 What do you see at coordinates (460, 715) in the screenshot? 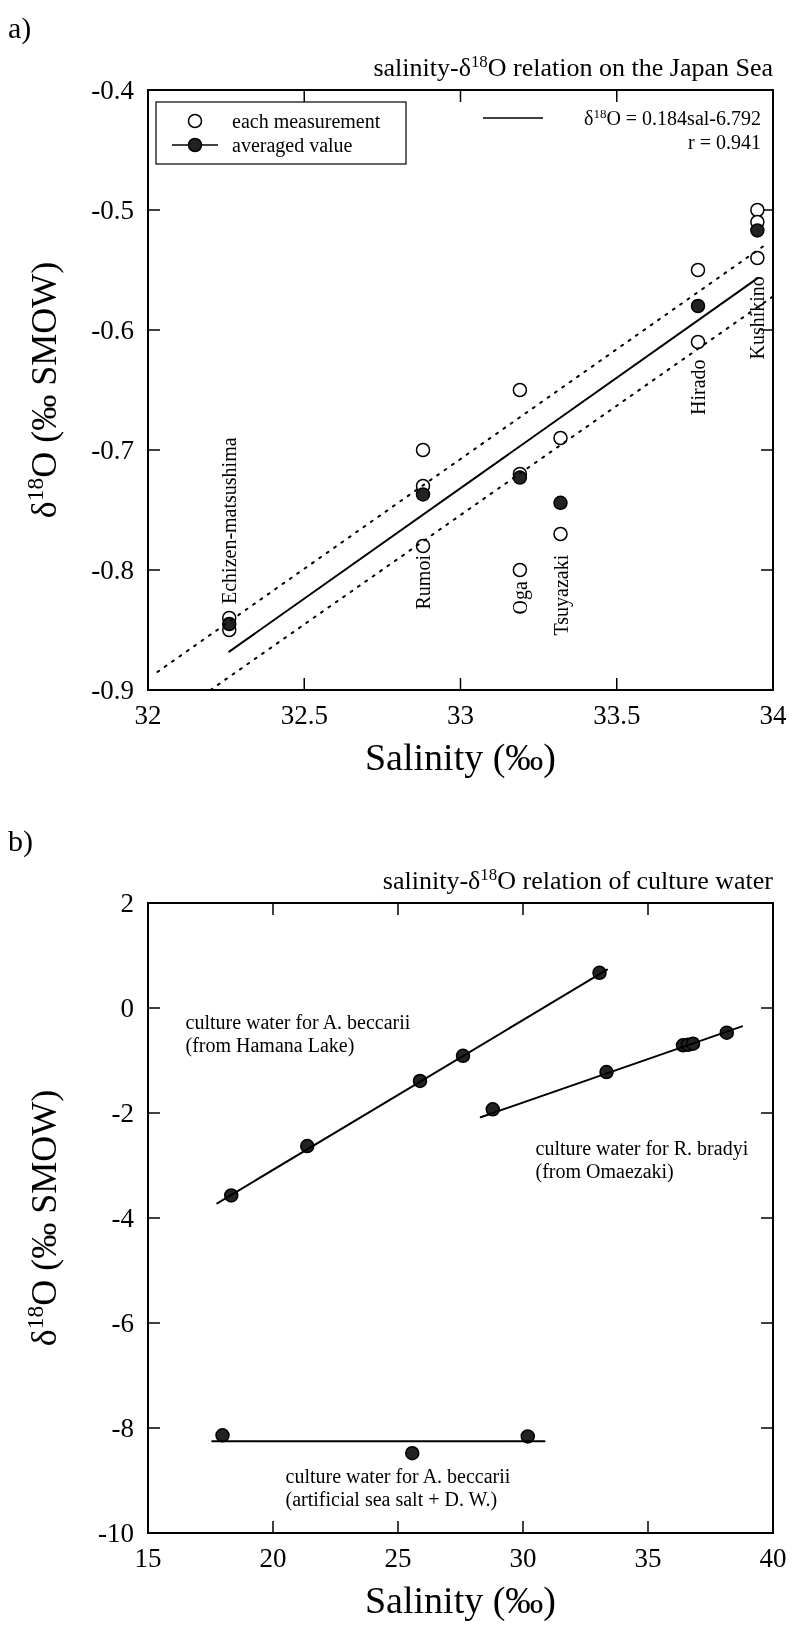
I see `x-tick-label: 33` at bounding box center [460, 715].